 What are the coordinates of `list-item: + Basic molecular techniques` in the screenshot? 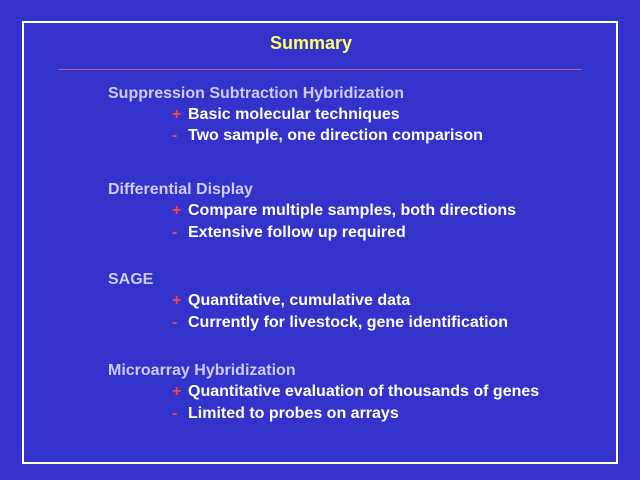 It's located at (286, 115).